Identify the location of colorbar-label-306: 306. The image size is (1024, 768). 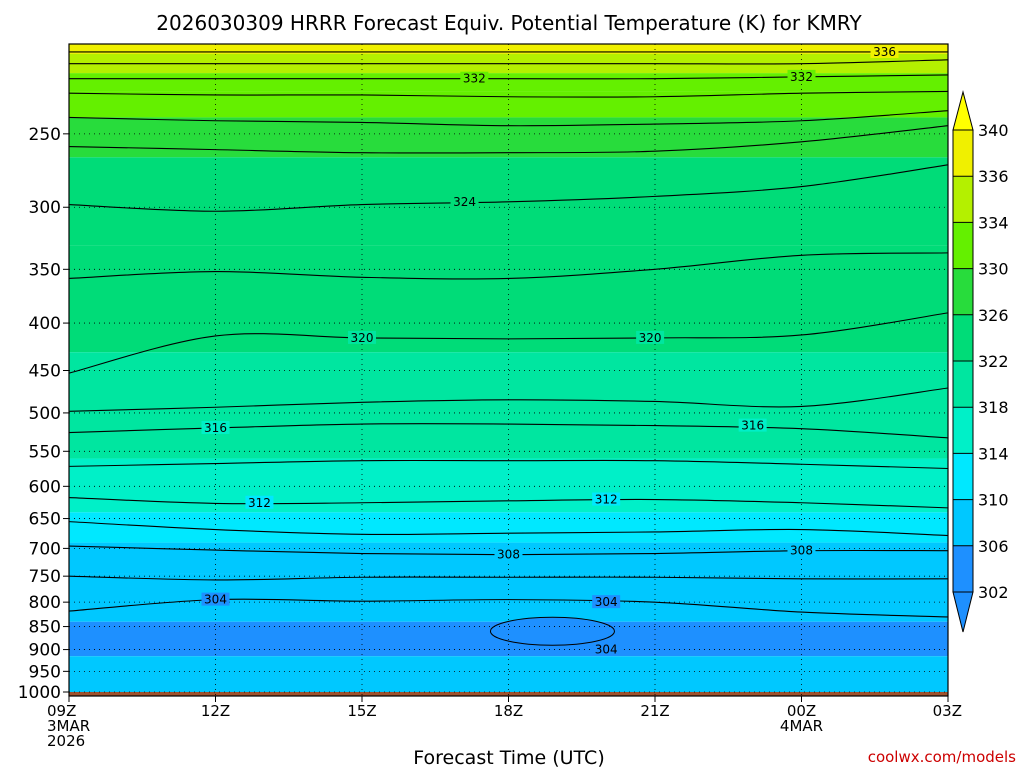
(993, 546).